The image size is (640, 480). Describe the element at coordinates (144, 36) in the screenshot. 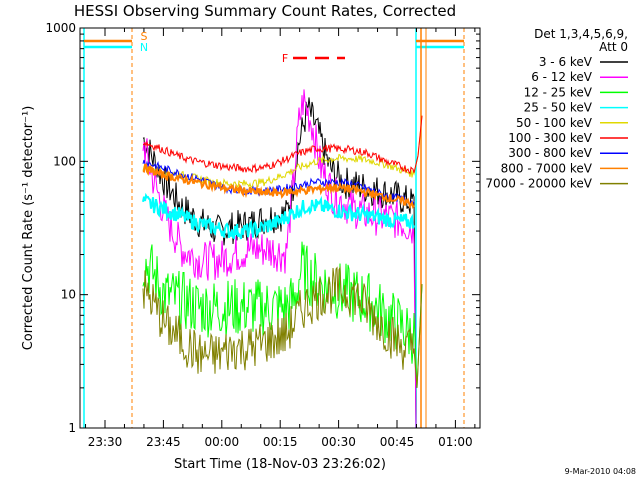

I see `saa-label: S` at that location.